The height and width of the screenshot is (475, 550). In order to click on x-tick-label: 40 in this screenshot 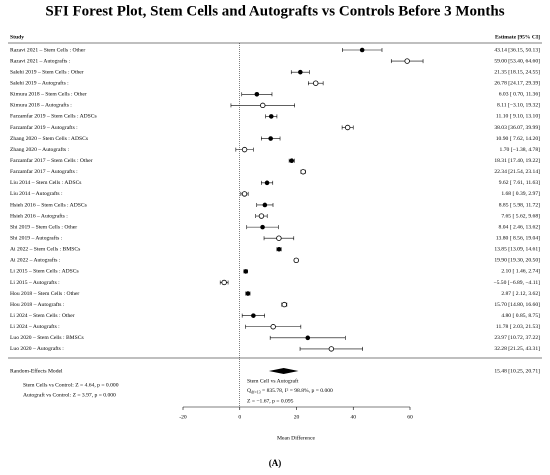, I will do `click(353, 417)`.